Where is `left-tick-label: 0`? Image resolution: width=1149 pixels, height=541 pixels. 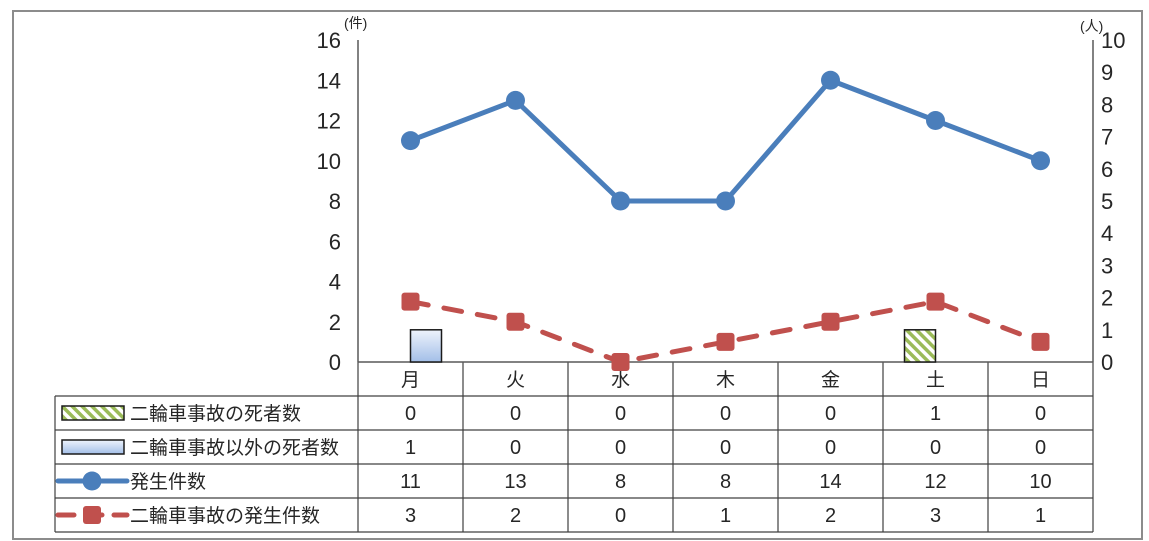
left-tick-label: 0 is located at coordinates (335, 362).